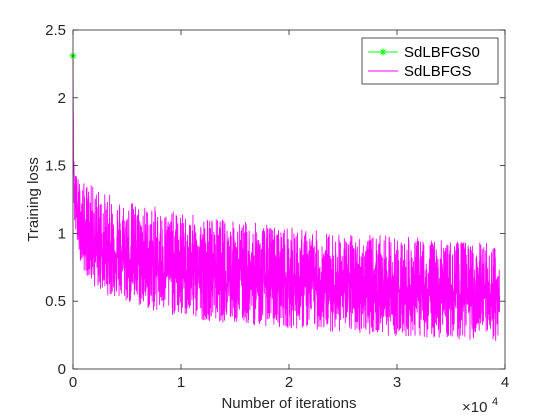  I want to click on x-exponent-power: 4, so click(495, 402).